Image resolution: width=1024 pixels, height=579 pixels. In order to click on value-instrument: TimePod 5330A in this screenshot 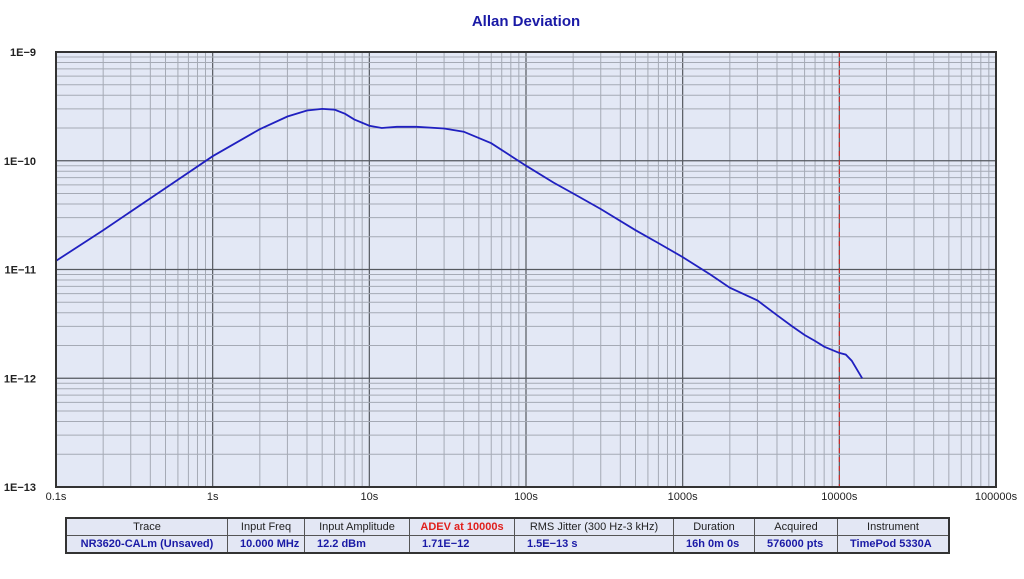, I will do `click(893, 544)`.